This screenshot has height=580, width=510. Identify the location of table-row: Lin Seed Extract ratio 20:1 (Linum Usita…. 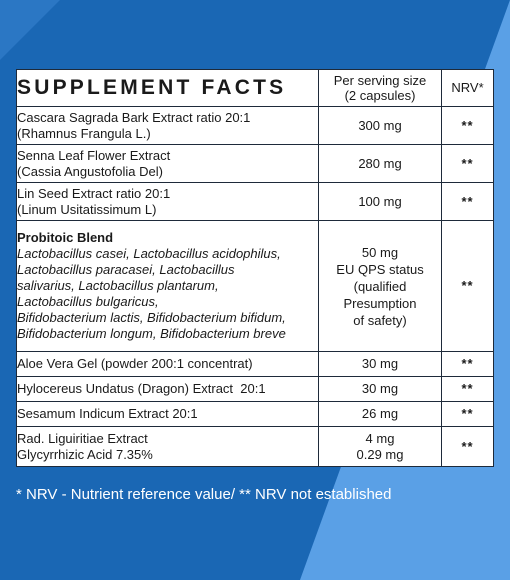
(255, 201).